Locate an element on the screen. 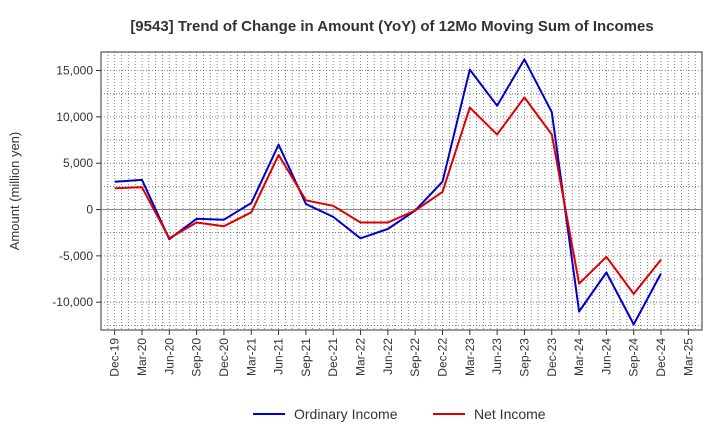  y-tick-label: 0 is located at coordinates (89, 210).